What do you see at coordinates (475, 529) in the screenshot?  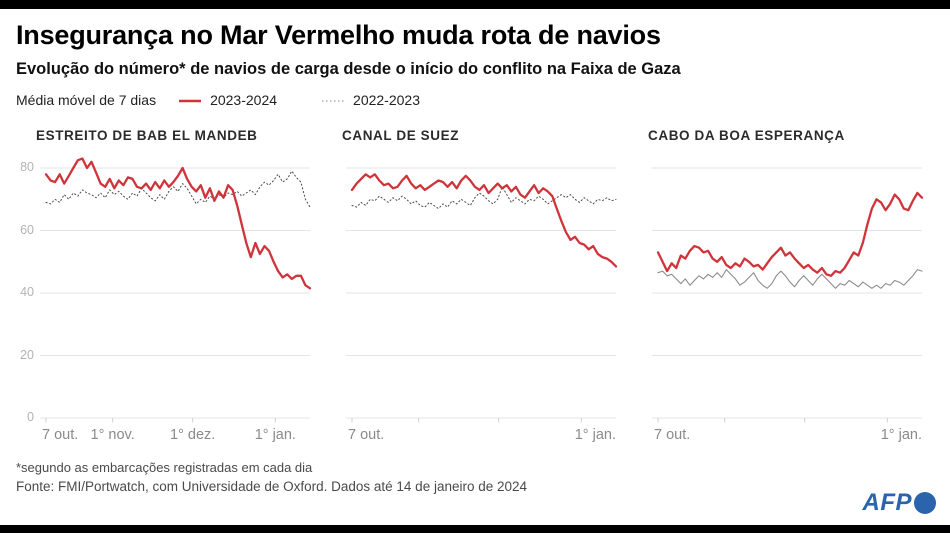 I see `bottom-black-bar` at bounding box center [475, 529].